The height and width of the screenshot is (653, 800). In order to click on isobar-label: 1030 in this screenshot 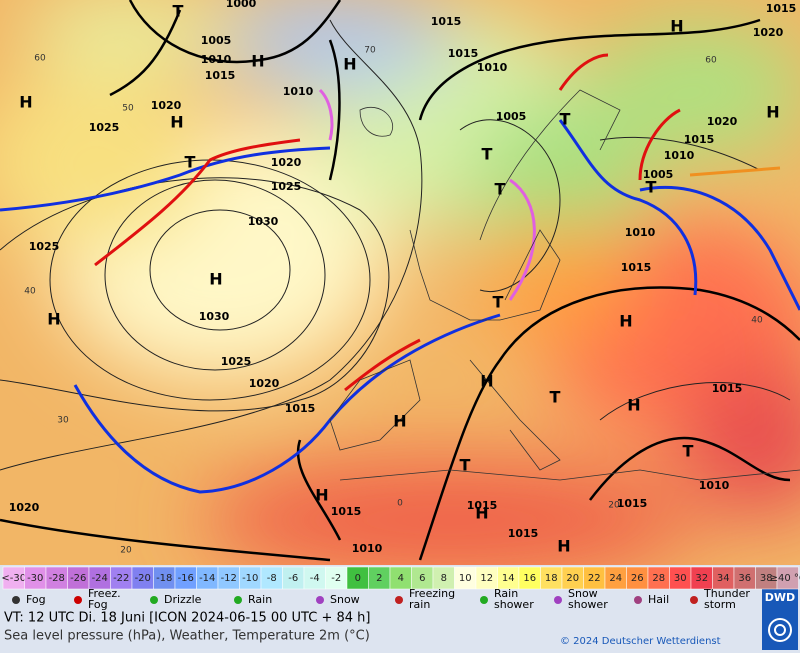, I will do `click(214, 316)`.